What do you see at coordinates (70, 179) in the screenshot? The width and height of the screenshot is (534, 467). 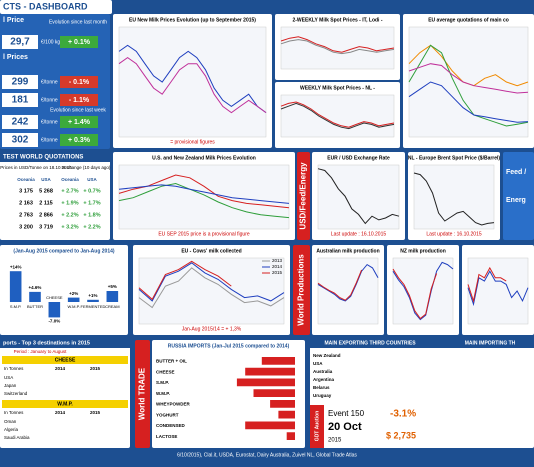 I see `column-header: Oceania` at bounding box center [70, 179].